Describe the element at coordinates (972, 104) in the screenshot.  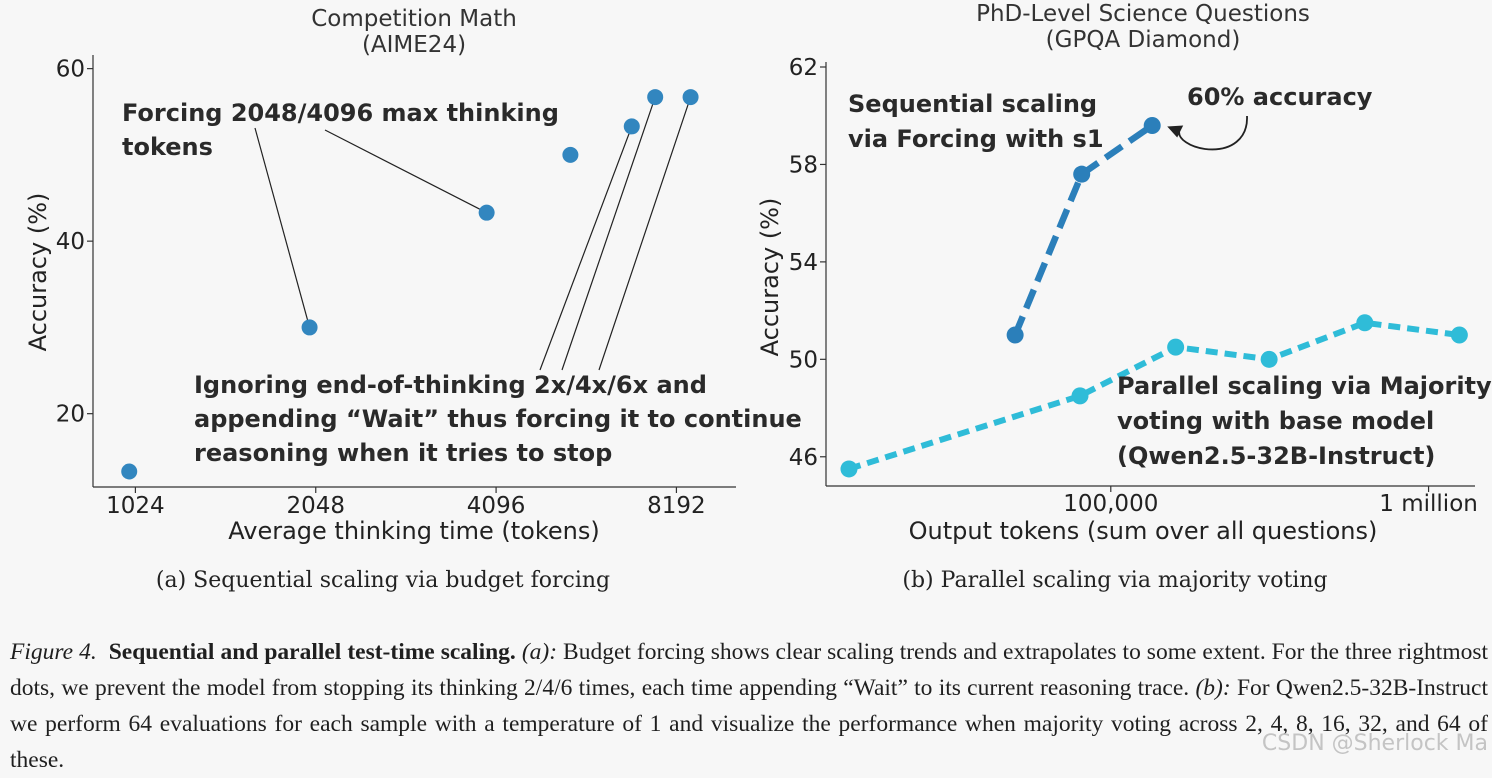
I see `series-0-label-line: Sequential scaling` at that location.